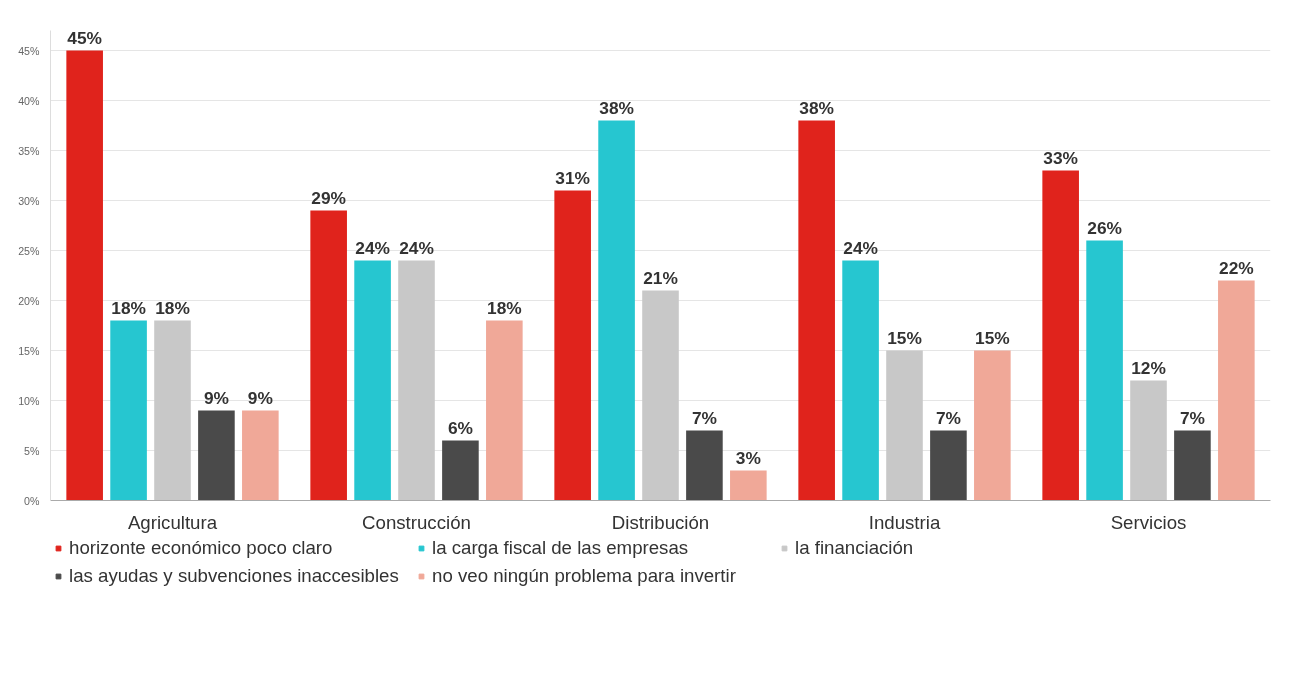 The width and height of the screenshot is (1312, 693). I want to click on data-label: 12%, so click(1148, 367).